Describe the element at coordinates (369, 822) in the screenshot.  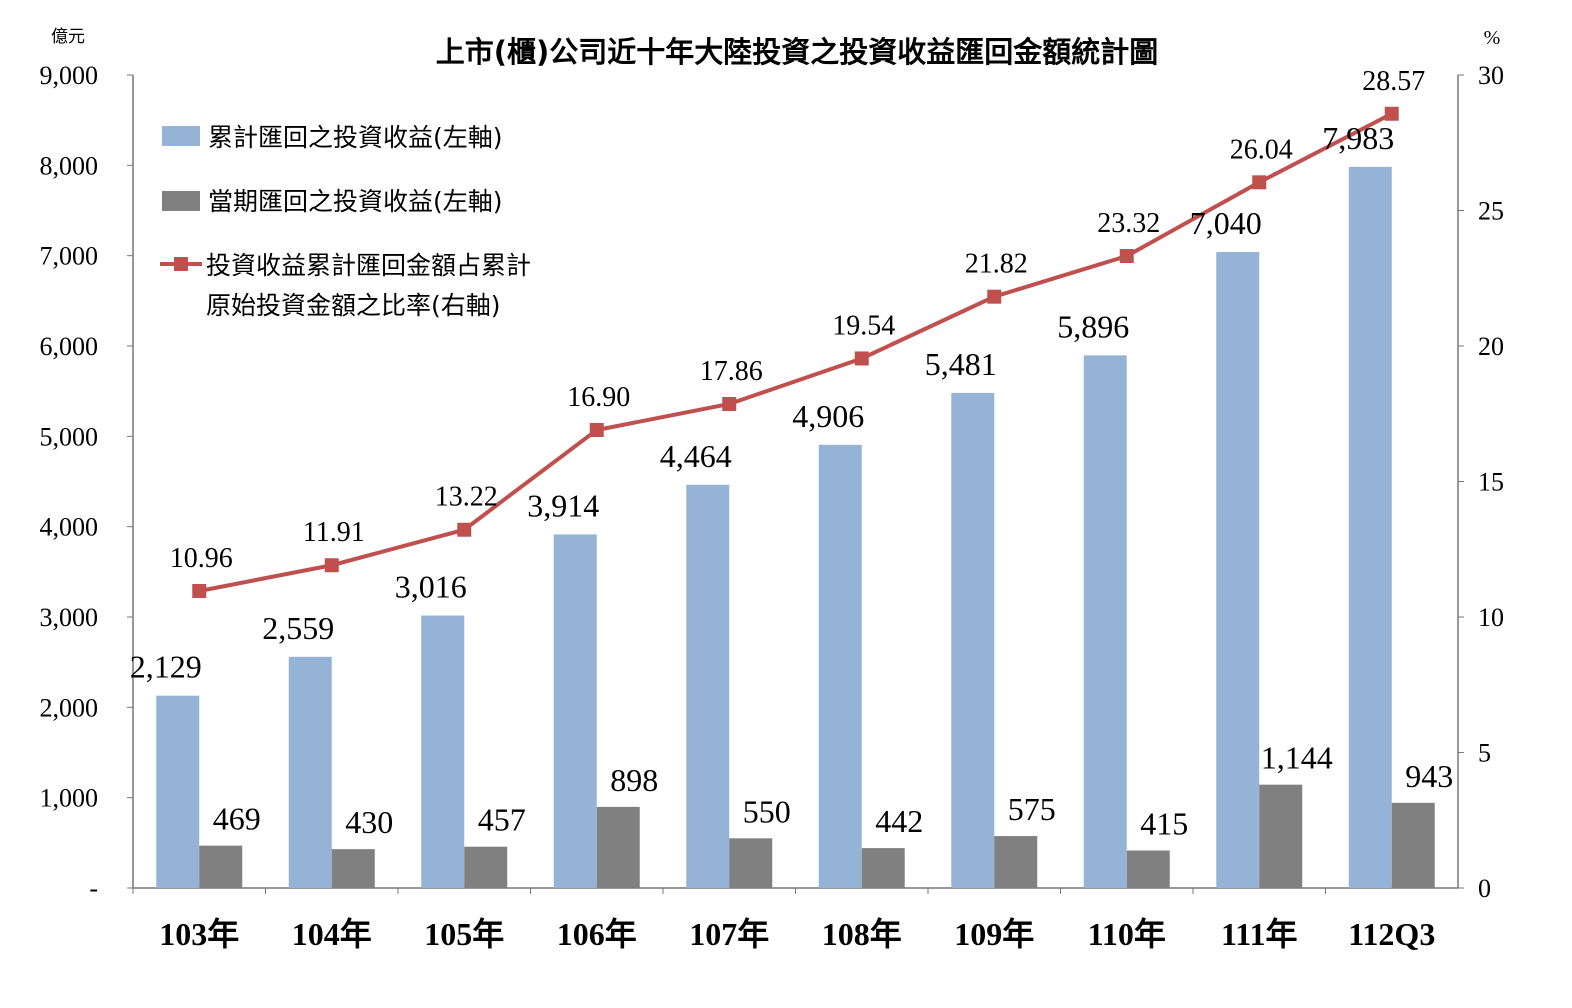
I see `data-label-period: 430` at that location.